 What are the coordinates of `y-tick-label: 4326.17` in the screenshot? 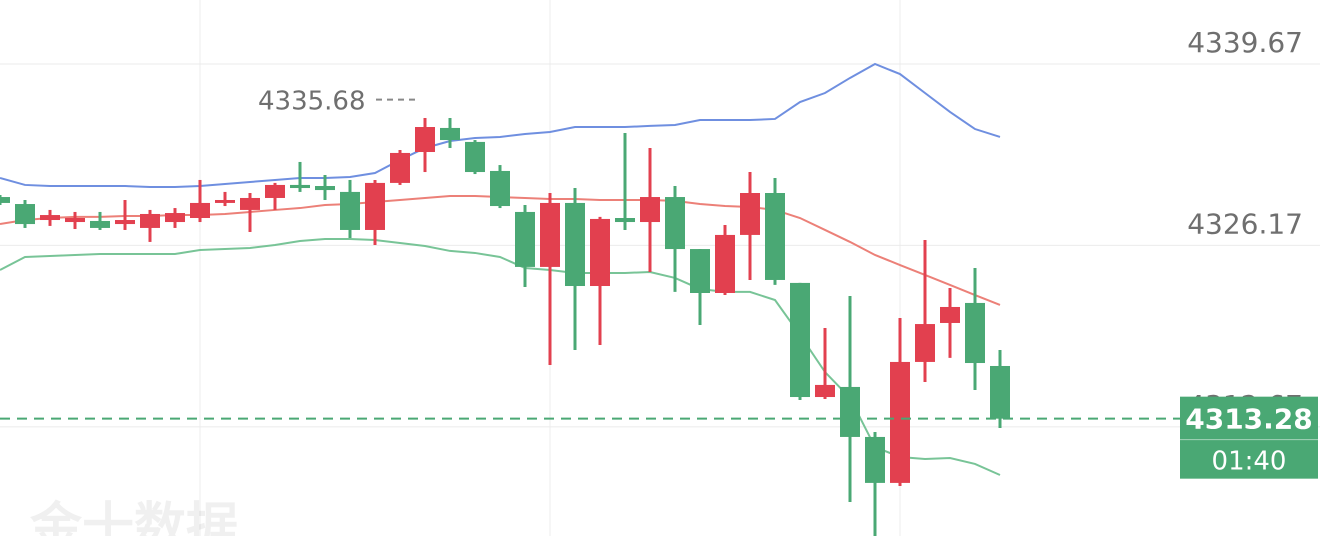 It's located at (1245, 223).